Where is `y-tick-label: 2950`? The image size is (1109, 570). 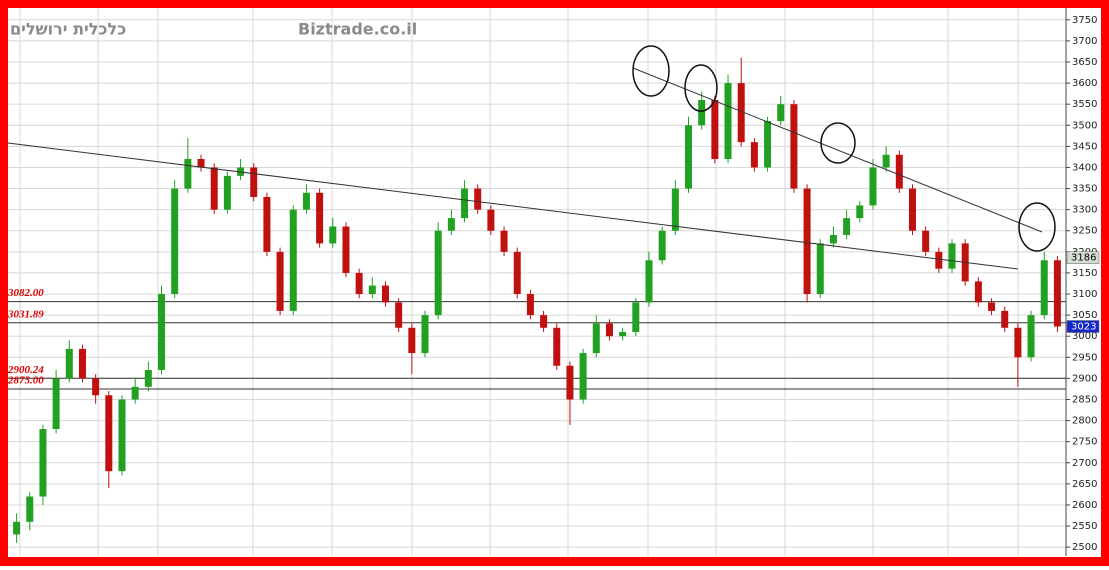 y-tick-label: 2950 is located at coordinates (1084, 357).